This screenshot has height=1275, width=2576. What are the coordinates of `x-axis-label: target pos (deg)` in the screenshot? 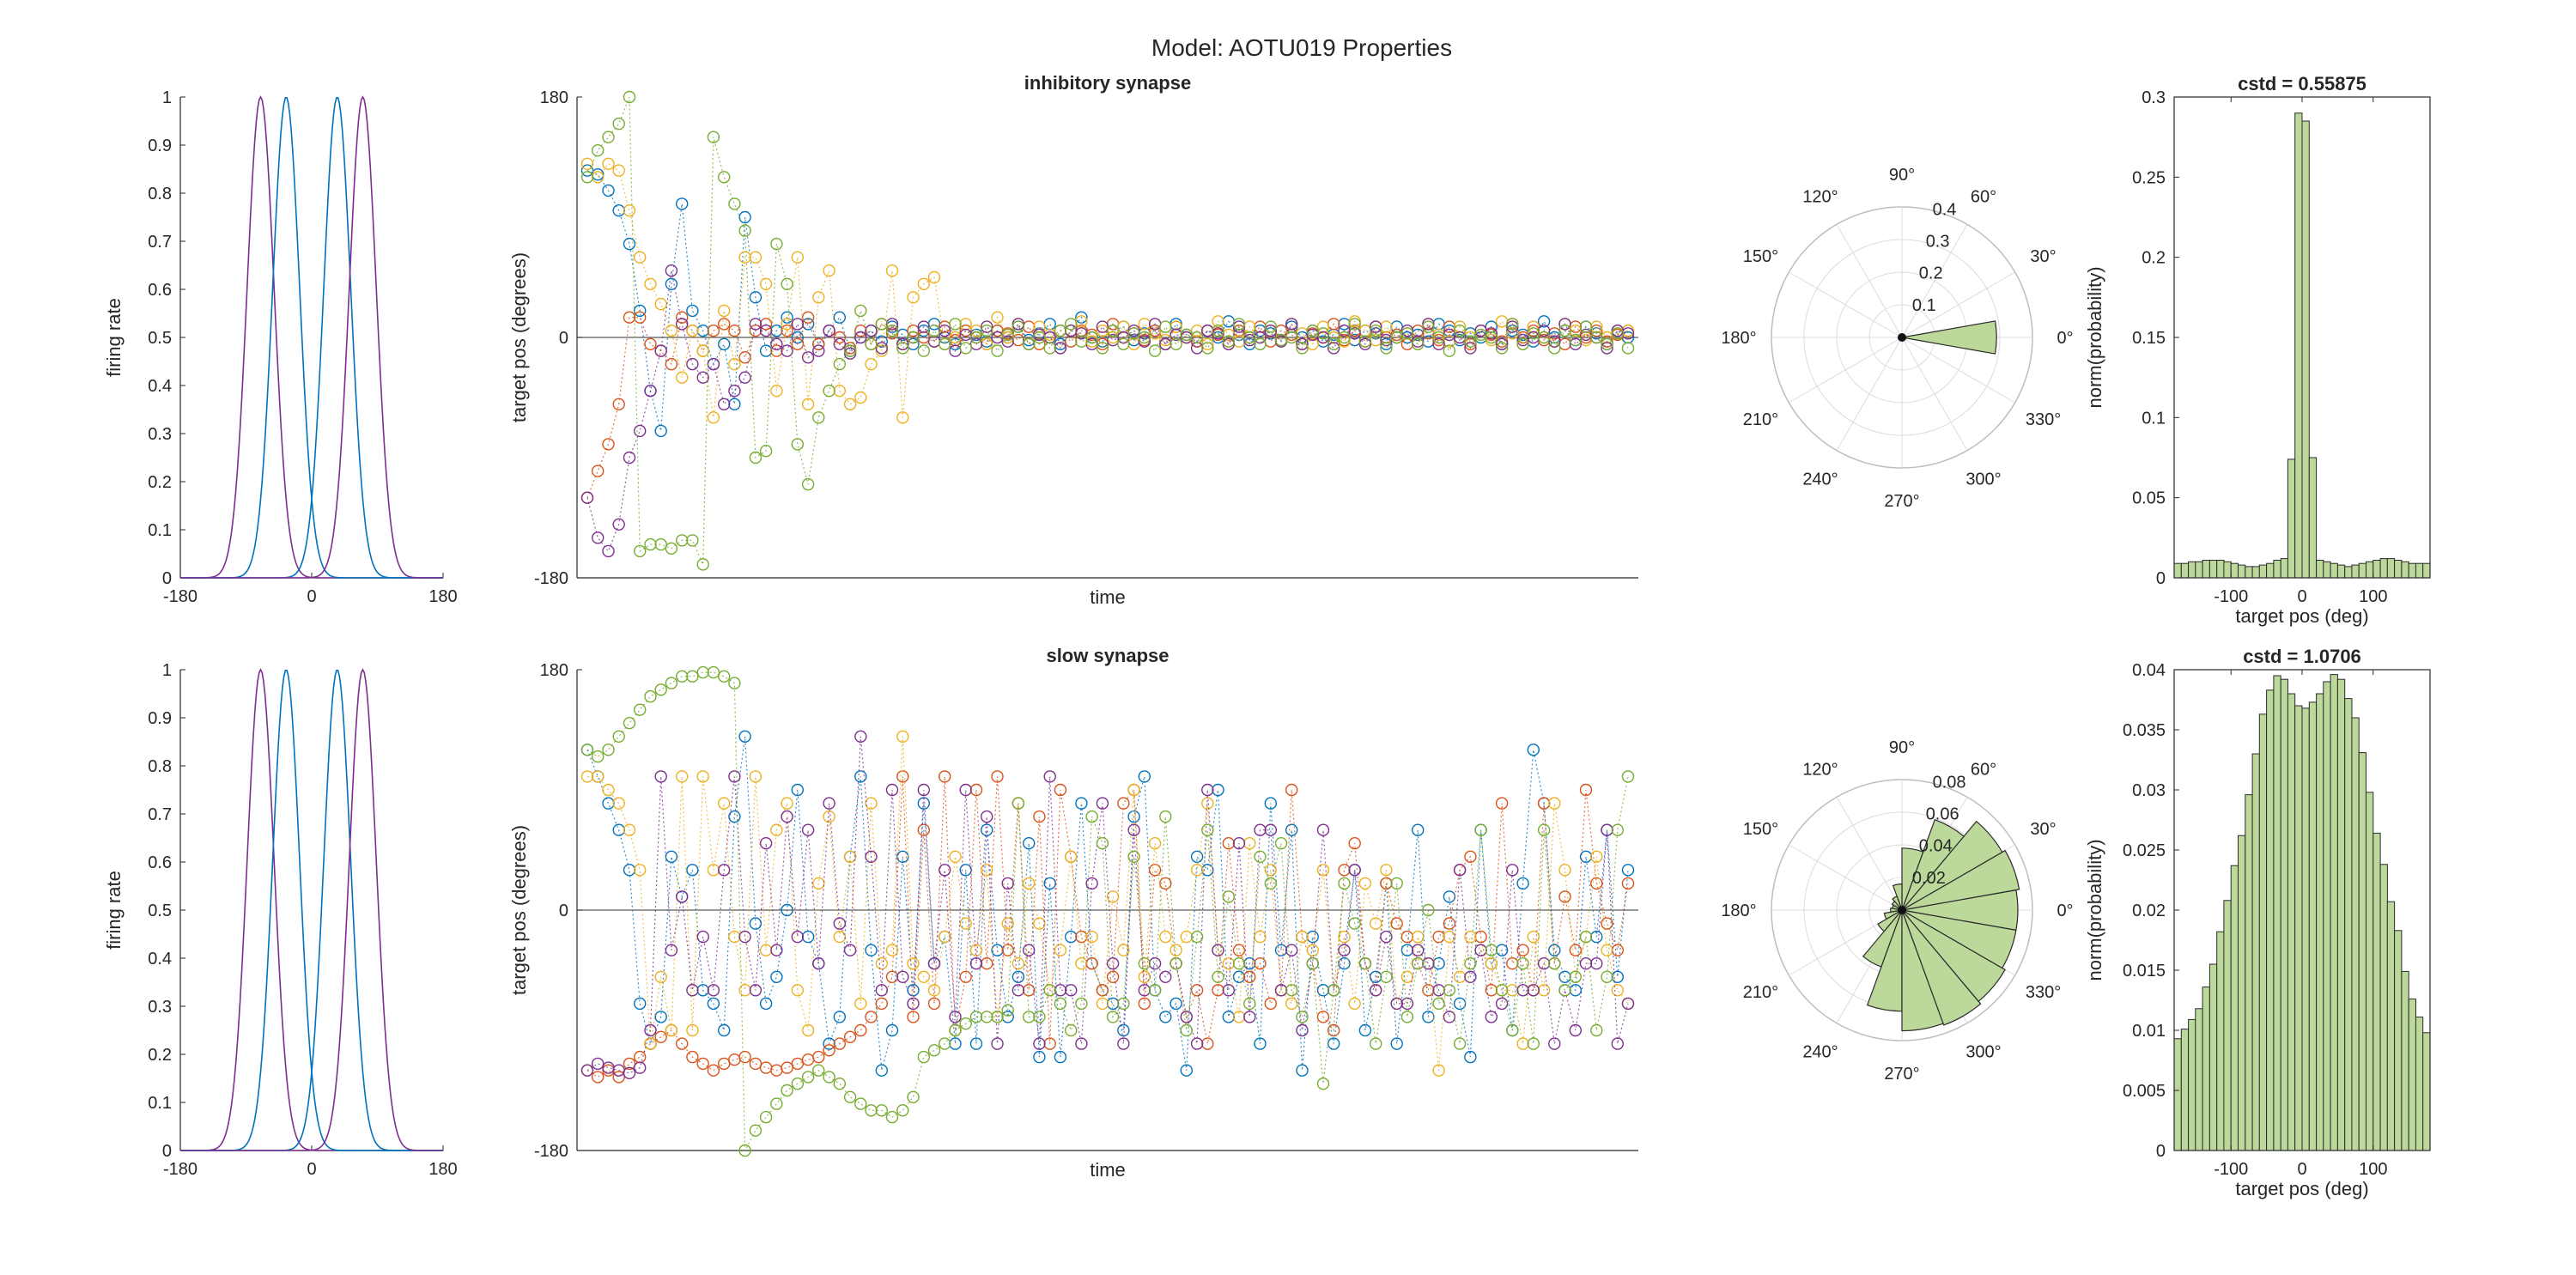 It's located at (2302, 1188).